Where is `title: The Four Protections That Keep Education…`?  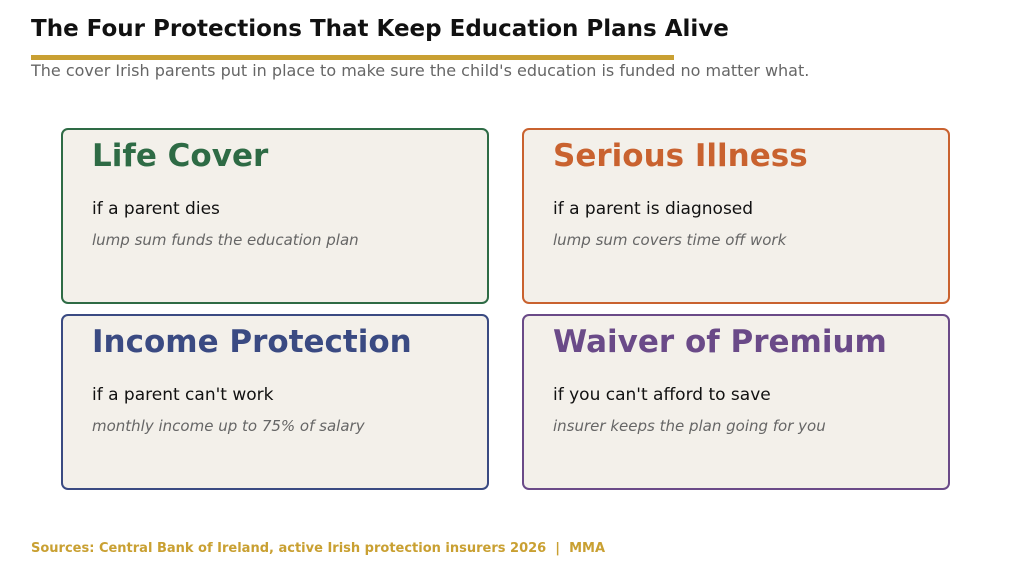 title: The Four Protections That Keep Education… is located at coordinates (380, 29).